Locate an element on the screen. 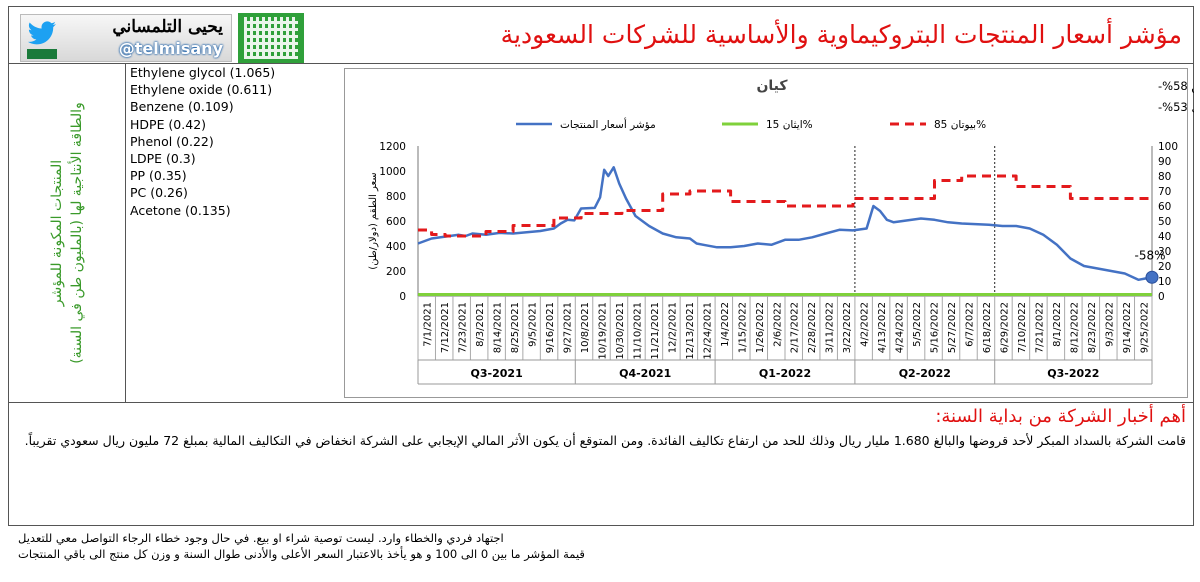 The image size is (1200, 582). x-tick-label: 1/4/2022 is located at coordinates (725, 324).